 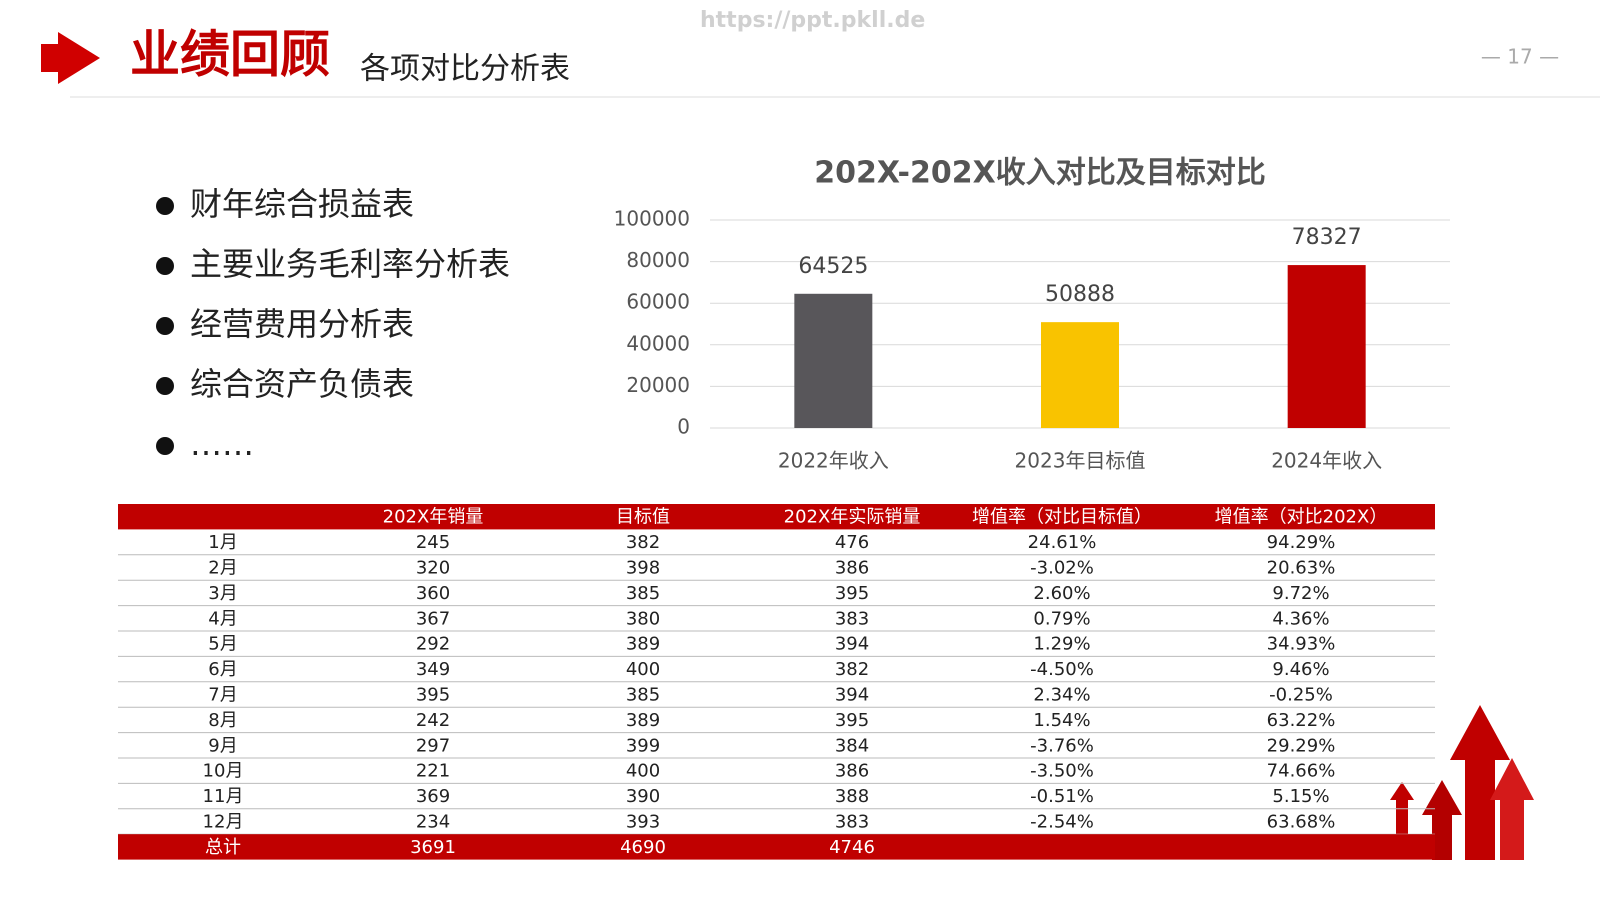 What do you see at coordinates (433, 771) in the screenshot?
I see `table-cell: 221` at bounding box center [433, 771].